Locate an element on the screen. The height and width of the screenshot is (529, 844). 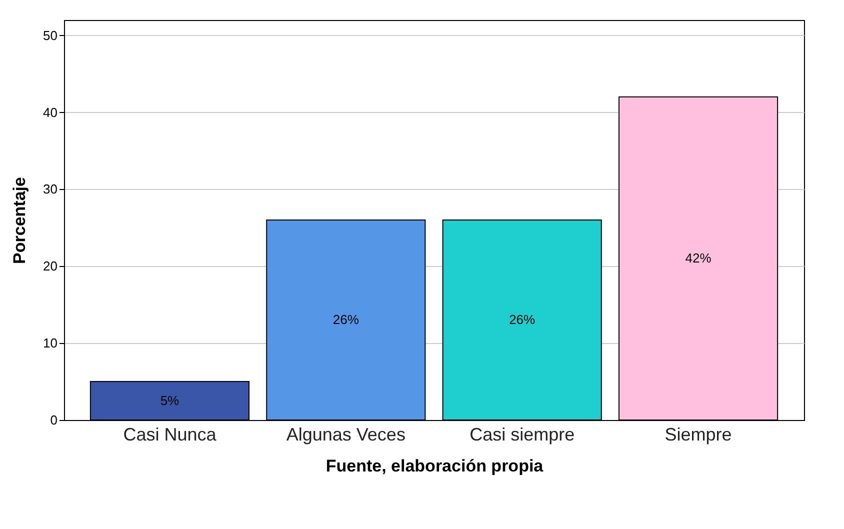
x-tick-label: Casi siempre is located at coordinates (522, 434).